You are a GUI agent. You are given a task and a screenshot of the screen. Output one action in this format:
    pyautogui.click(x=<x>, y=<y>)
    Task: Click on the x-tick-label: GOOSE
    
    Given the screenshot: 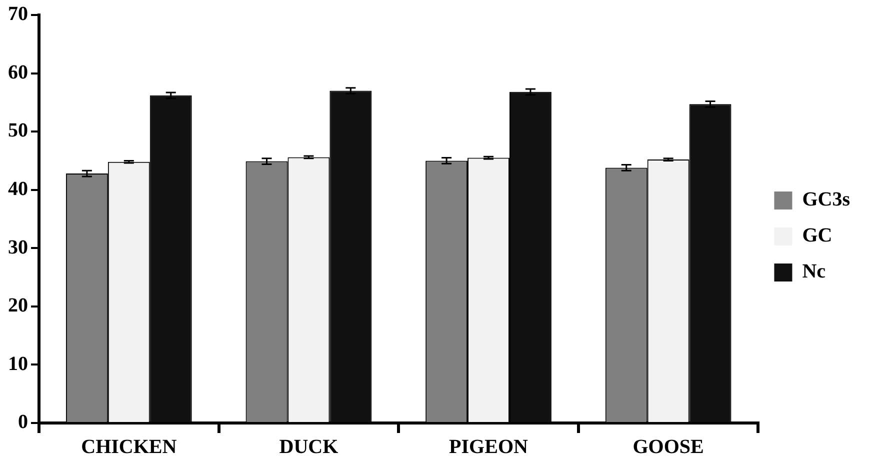 What is the action you would take?
    pyautogui.click(x=668, y=447)
    